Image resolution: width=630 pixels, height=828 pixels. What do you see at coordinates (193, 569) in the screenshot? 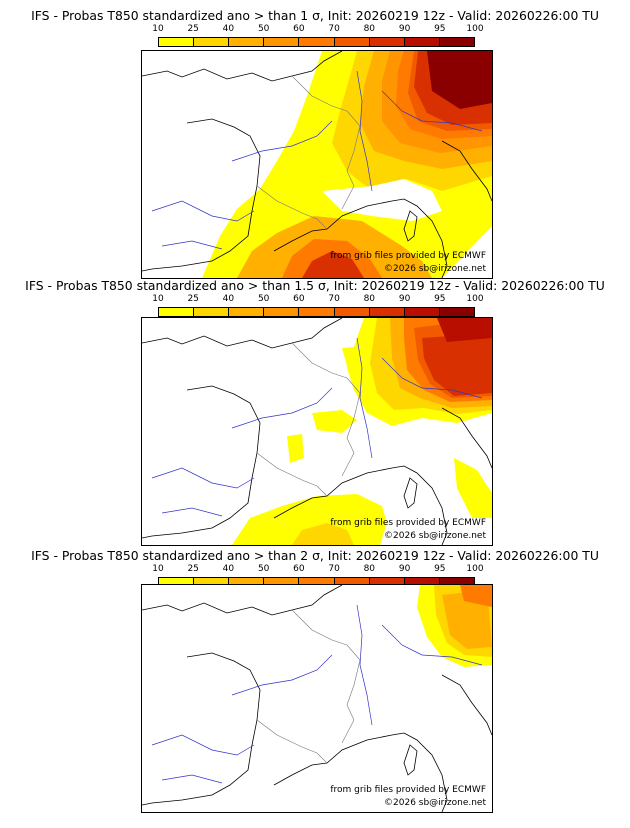
I see `scale-tick: 25` at bounding box center [193, 569].